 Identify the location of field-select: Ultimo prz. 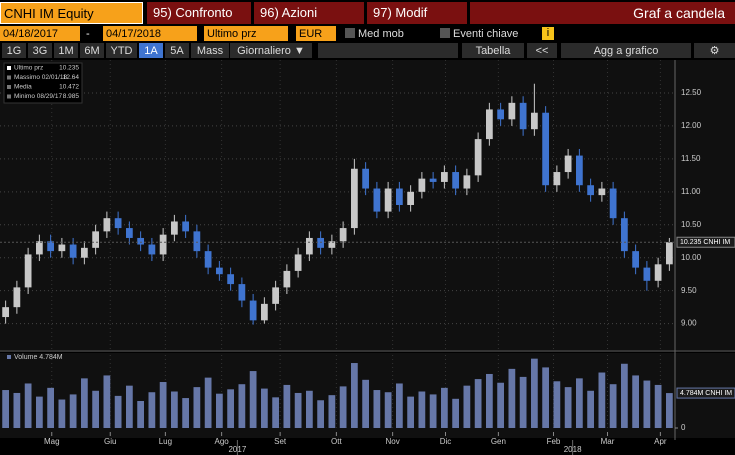
(246, 33).